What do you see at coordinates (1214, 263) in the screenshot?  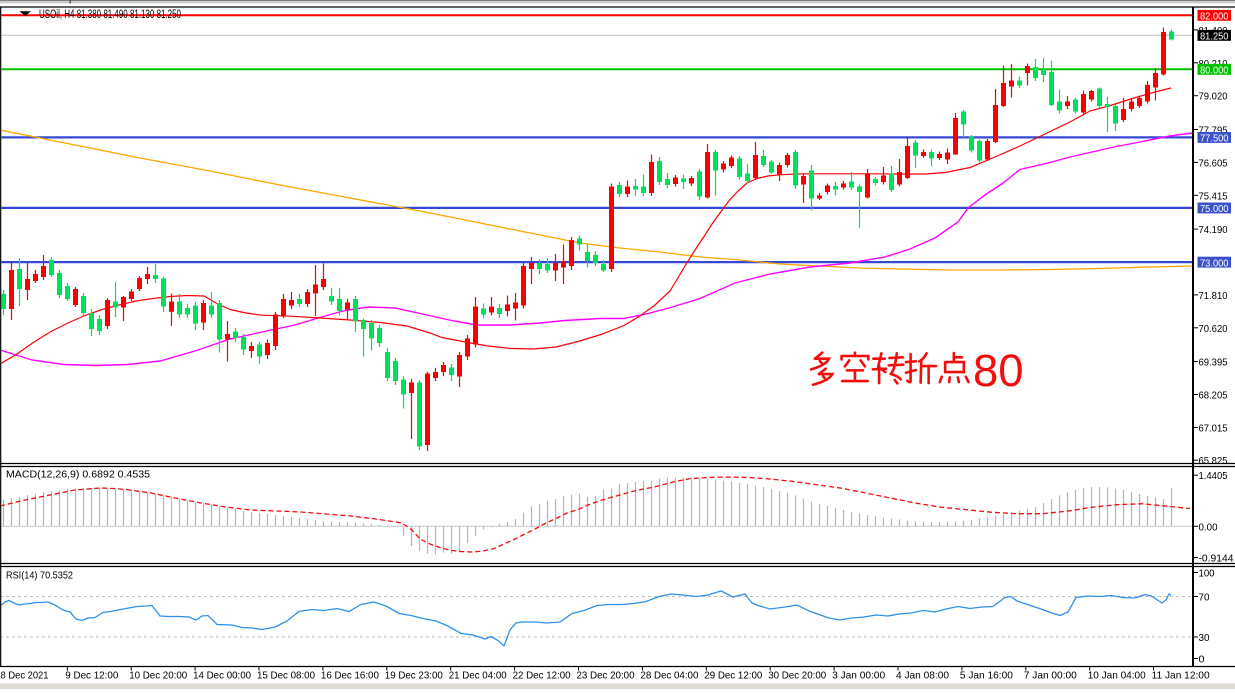 I see `svg-text: 73.000` at bounding box center [1214, 263].